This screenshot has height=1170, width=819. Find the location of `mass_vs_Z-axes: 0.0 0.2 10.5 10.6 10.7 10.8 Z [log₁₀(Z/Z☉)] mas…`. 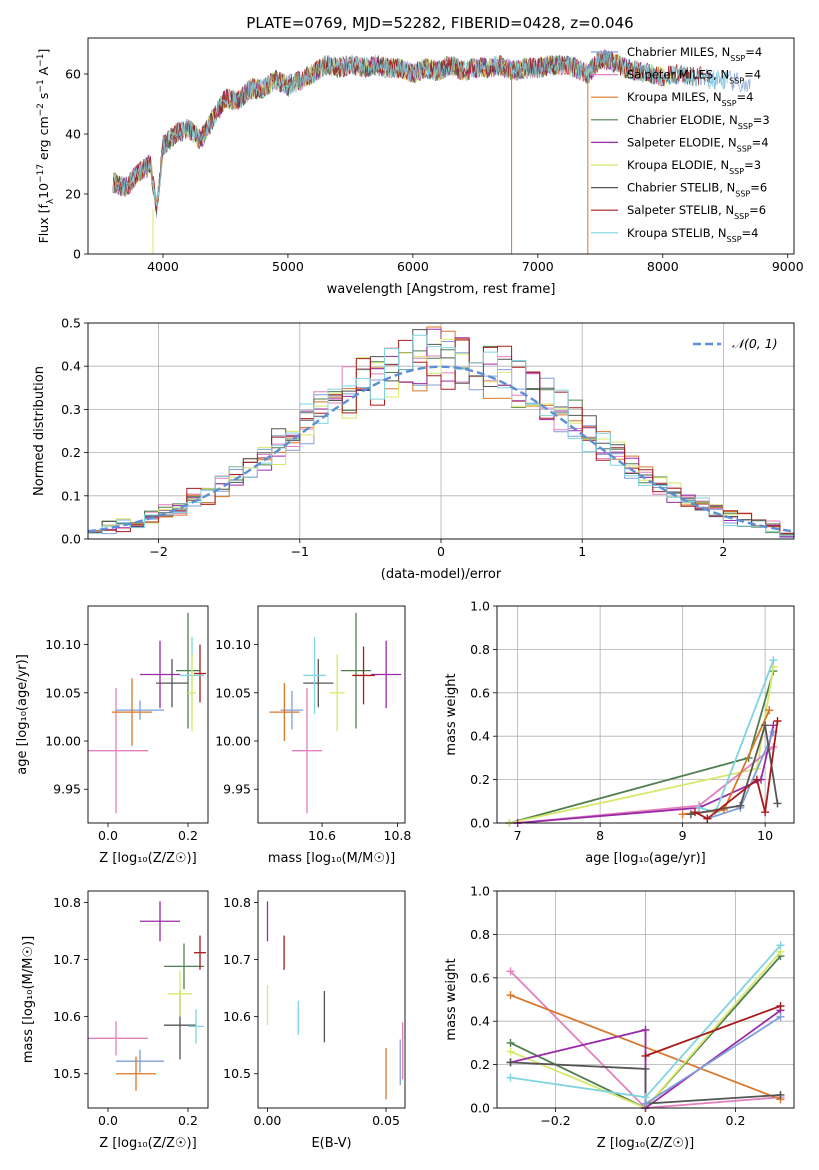

mass_vs_Z-axes: 0.0 0.2 10.5 10.6 10.7 10.8 Z [log₁₀(Z/Z☉)] mas… is located at coordinates (109, 1023).